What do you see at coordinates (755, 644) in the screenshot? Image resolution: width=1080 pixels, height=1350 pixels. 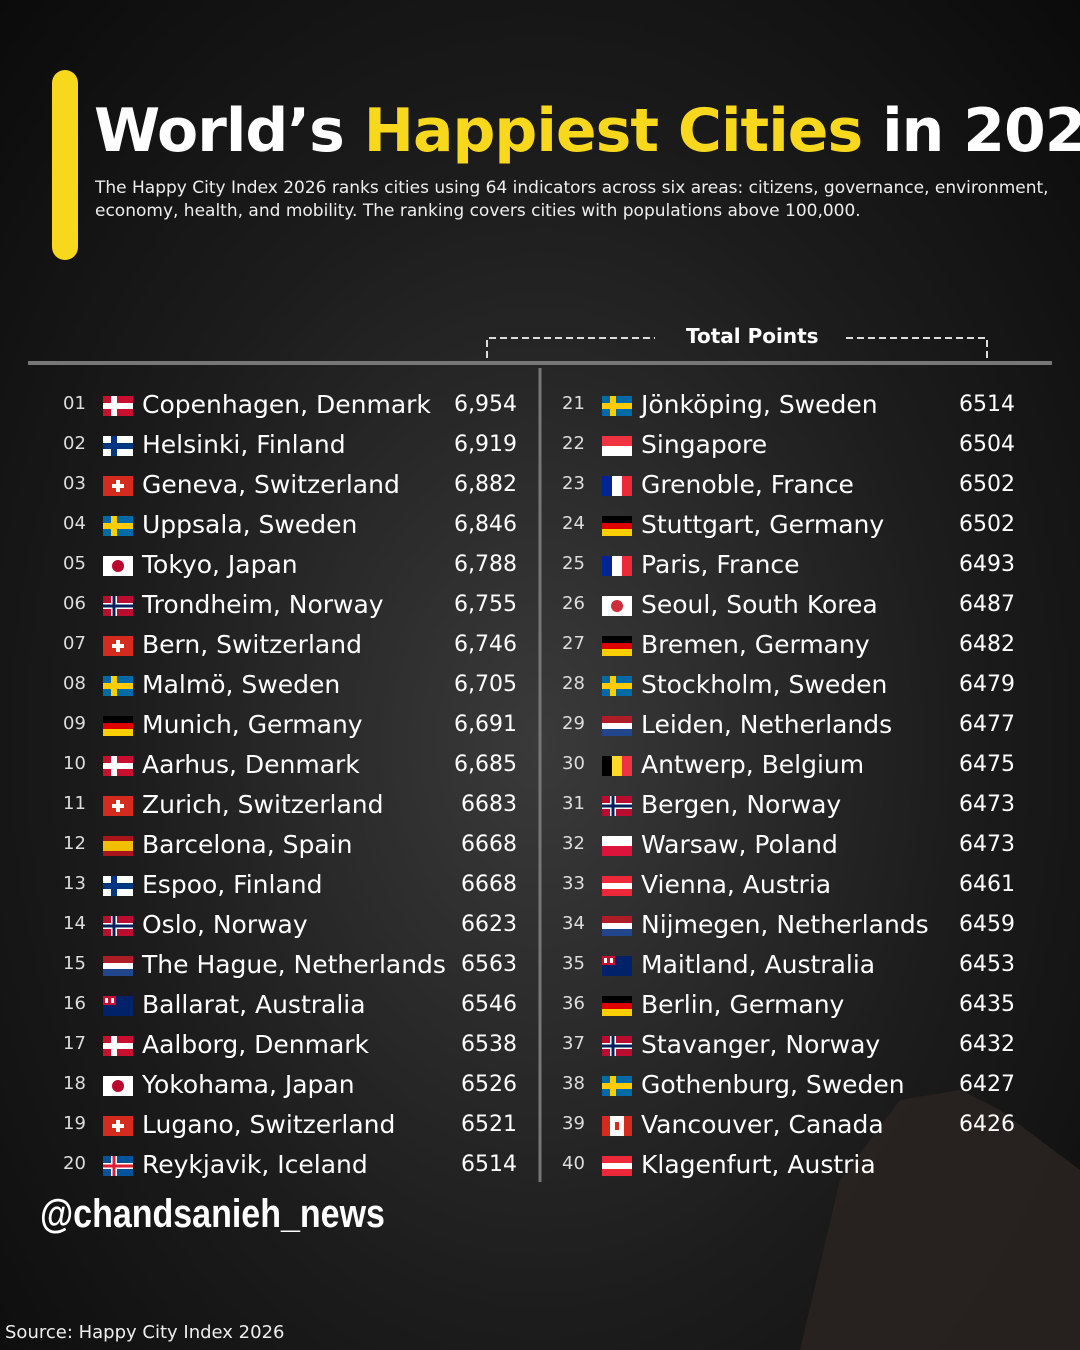 I see `city: Bremen, Germany` at bounding box center [755, 644].